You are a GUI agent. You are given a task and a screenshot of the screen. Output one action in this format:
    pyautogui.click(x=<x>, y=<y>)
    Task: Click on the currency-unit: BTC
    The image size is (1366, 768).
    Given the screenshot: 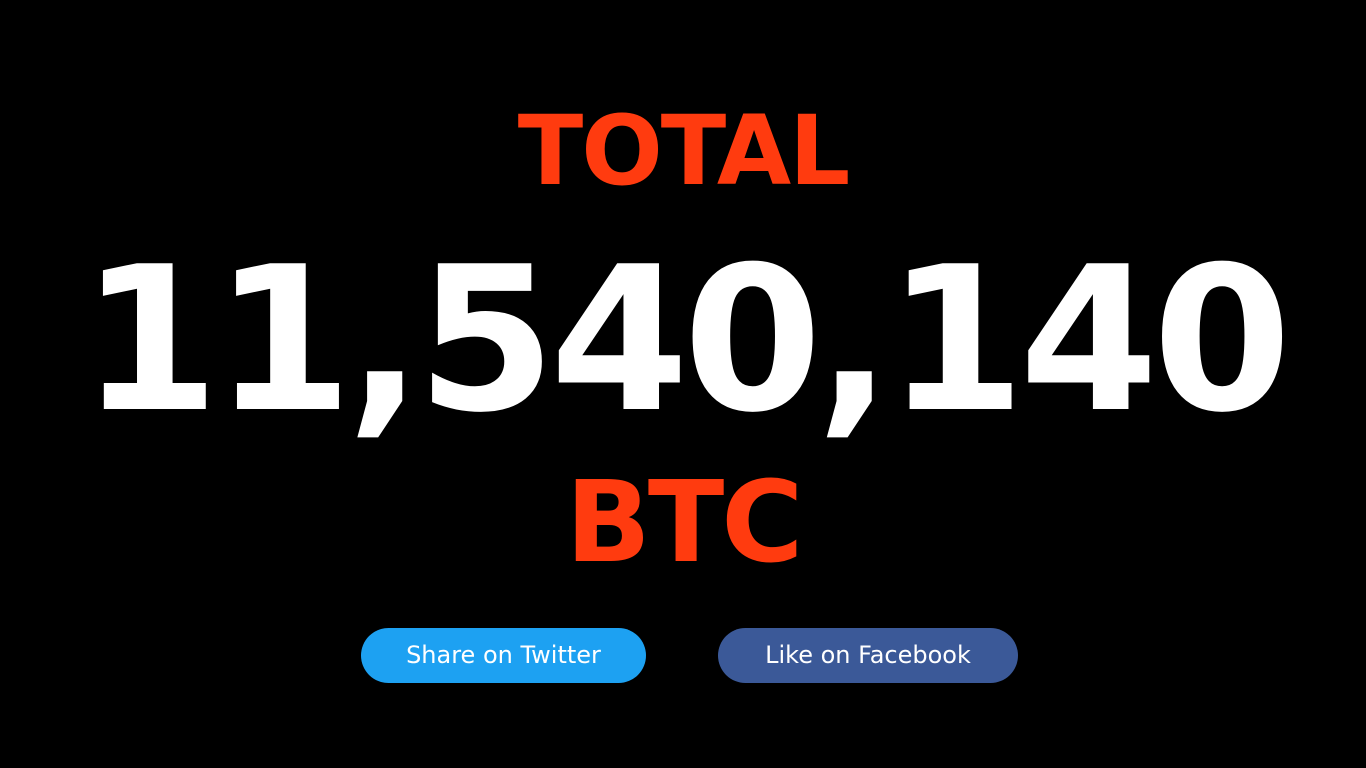 What is the action you would take?
    pyautogui.click(x=684, y=523)
    